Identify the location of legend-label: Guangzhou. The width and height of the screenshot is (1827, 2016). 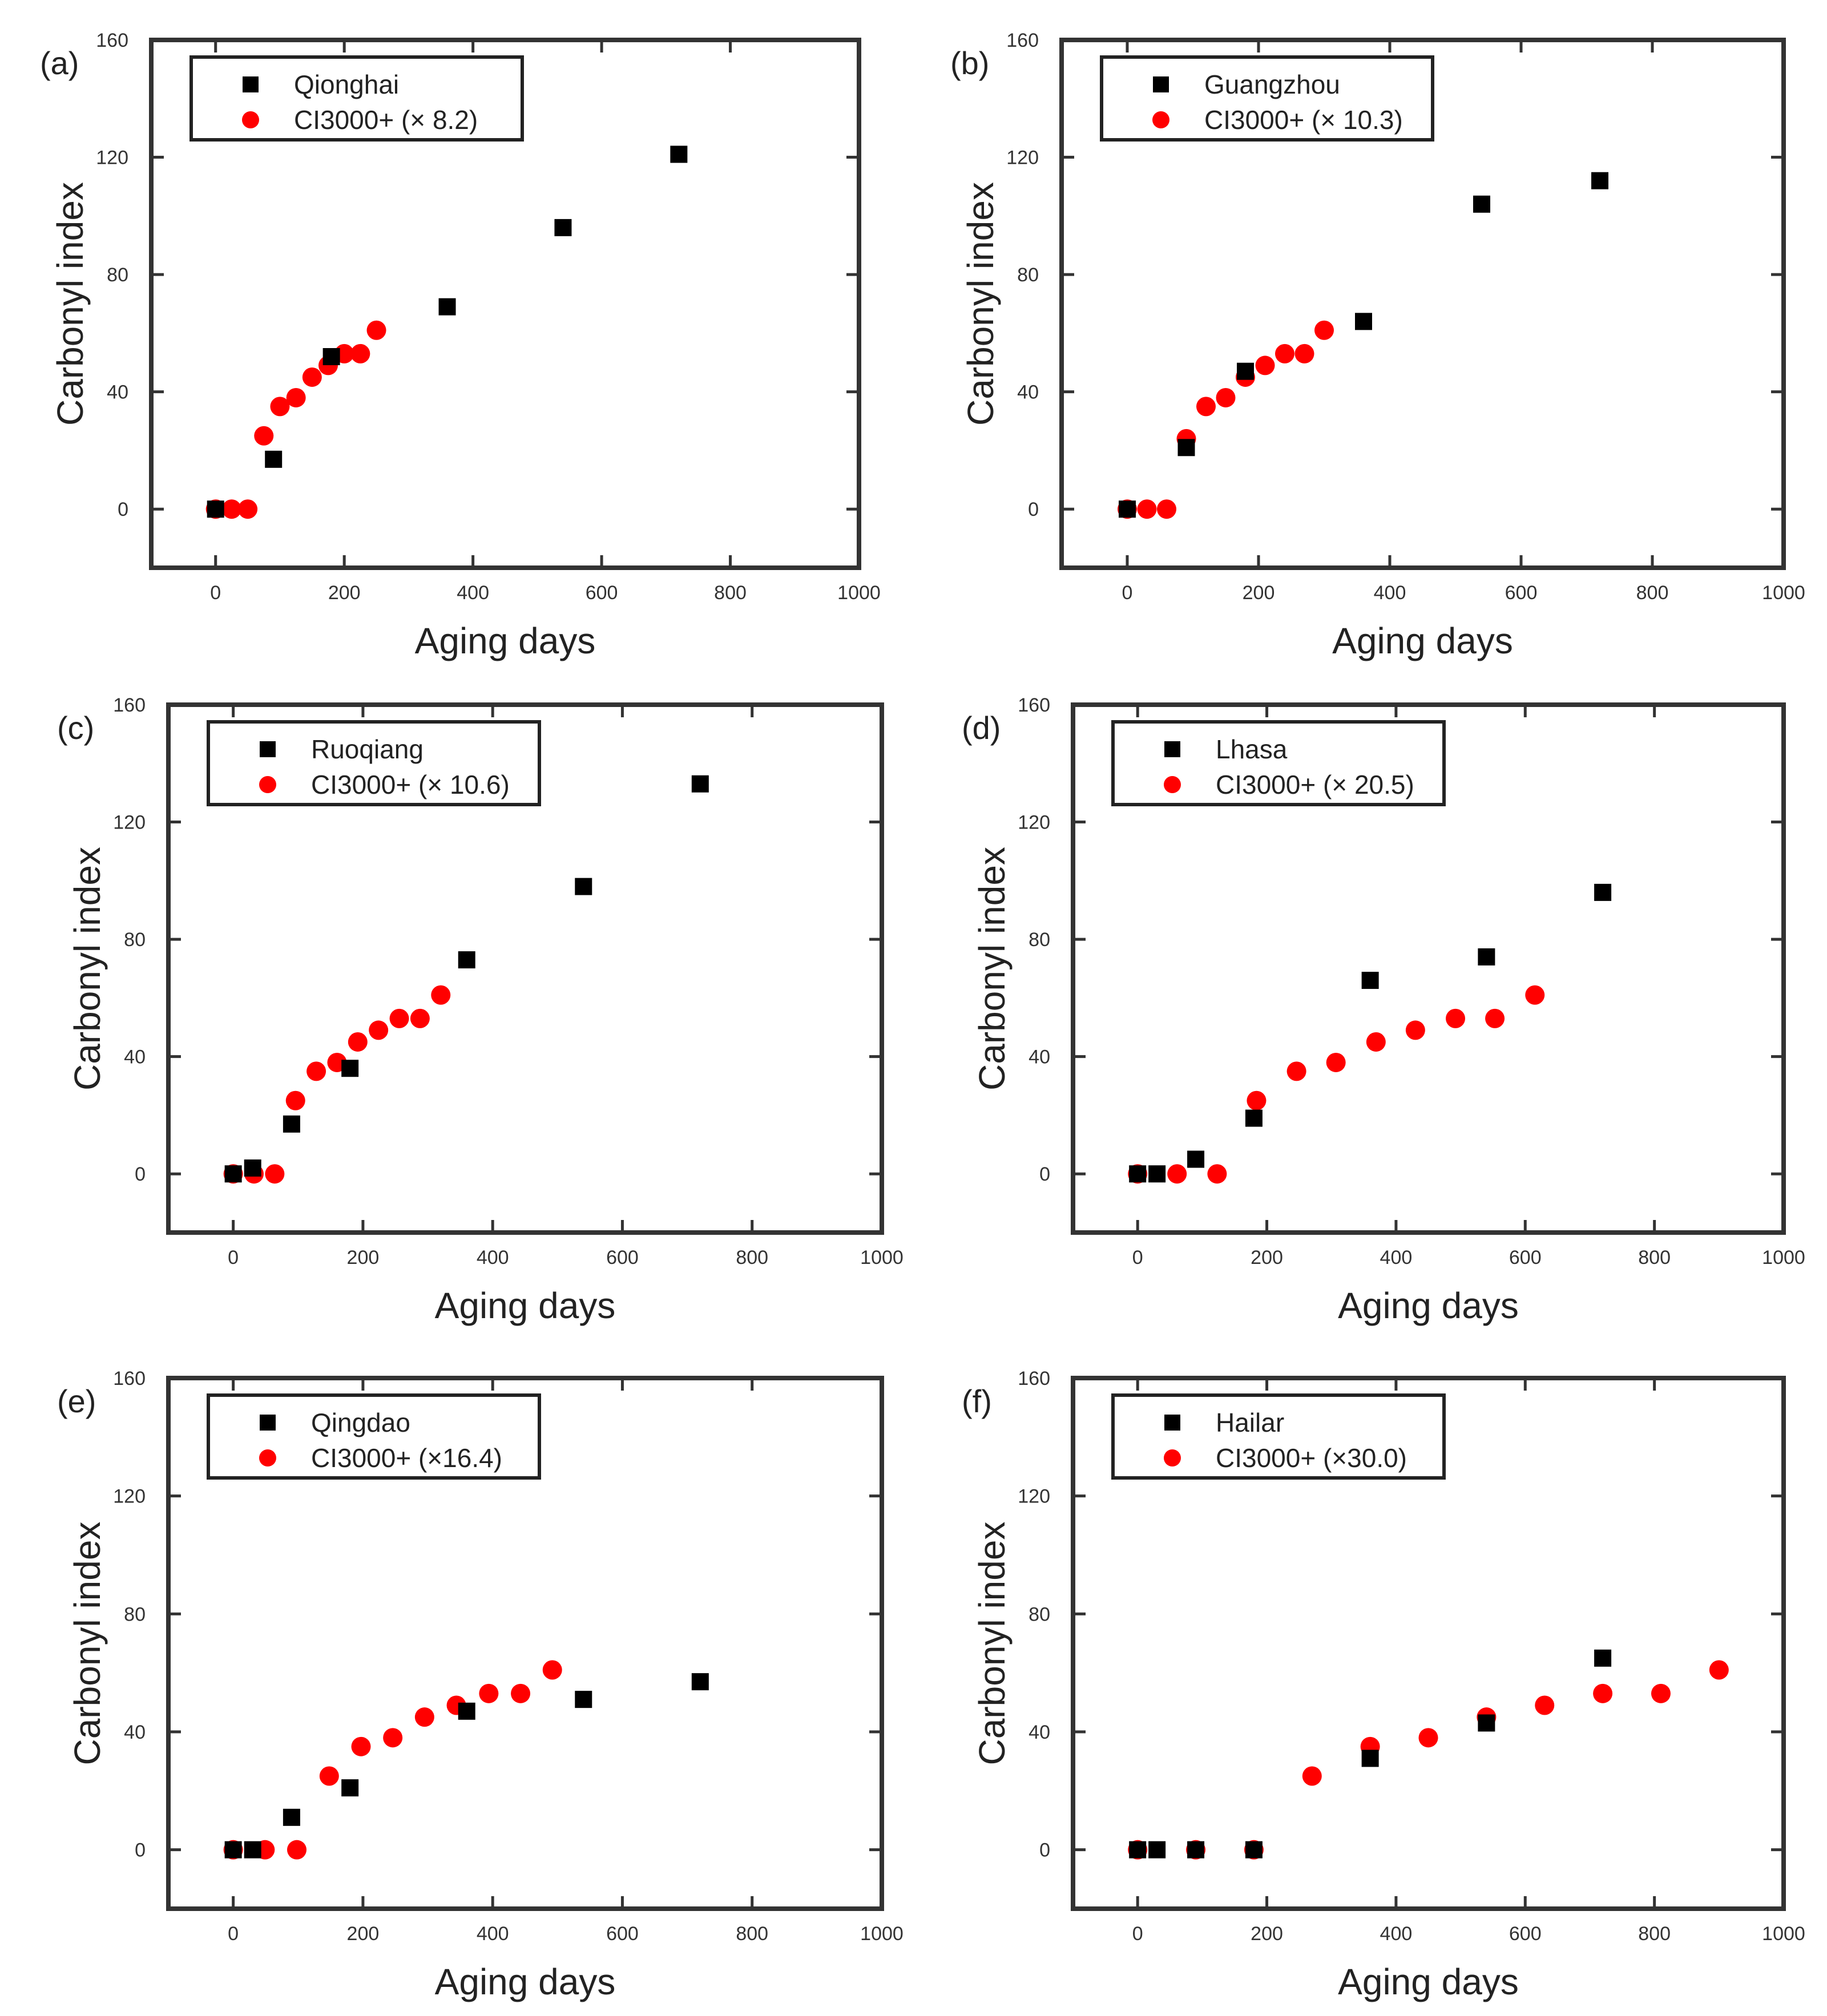
(1272, 85).